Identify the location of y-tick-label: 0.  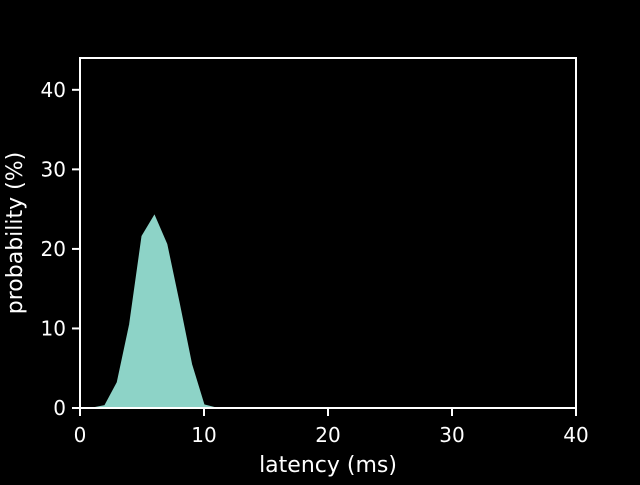
(59, 408).